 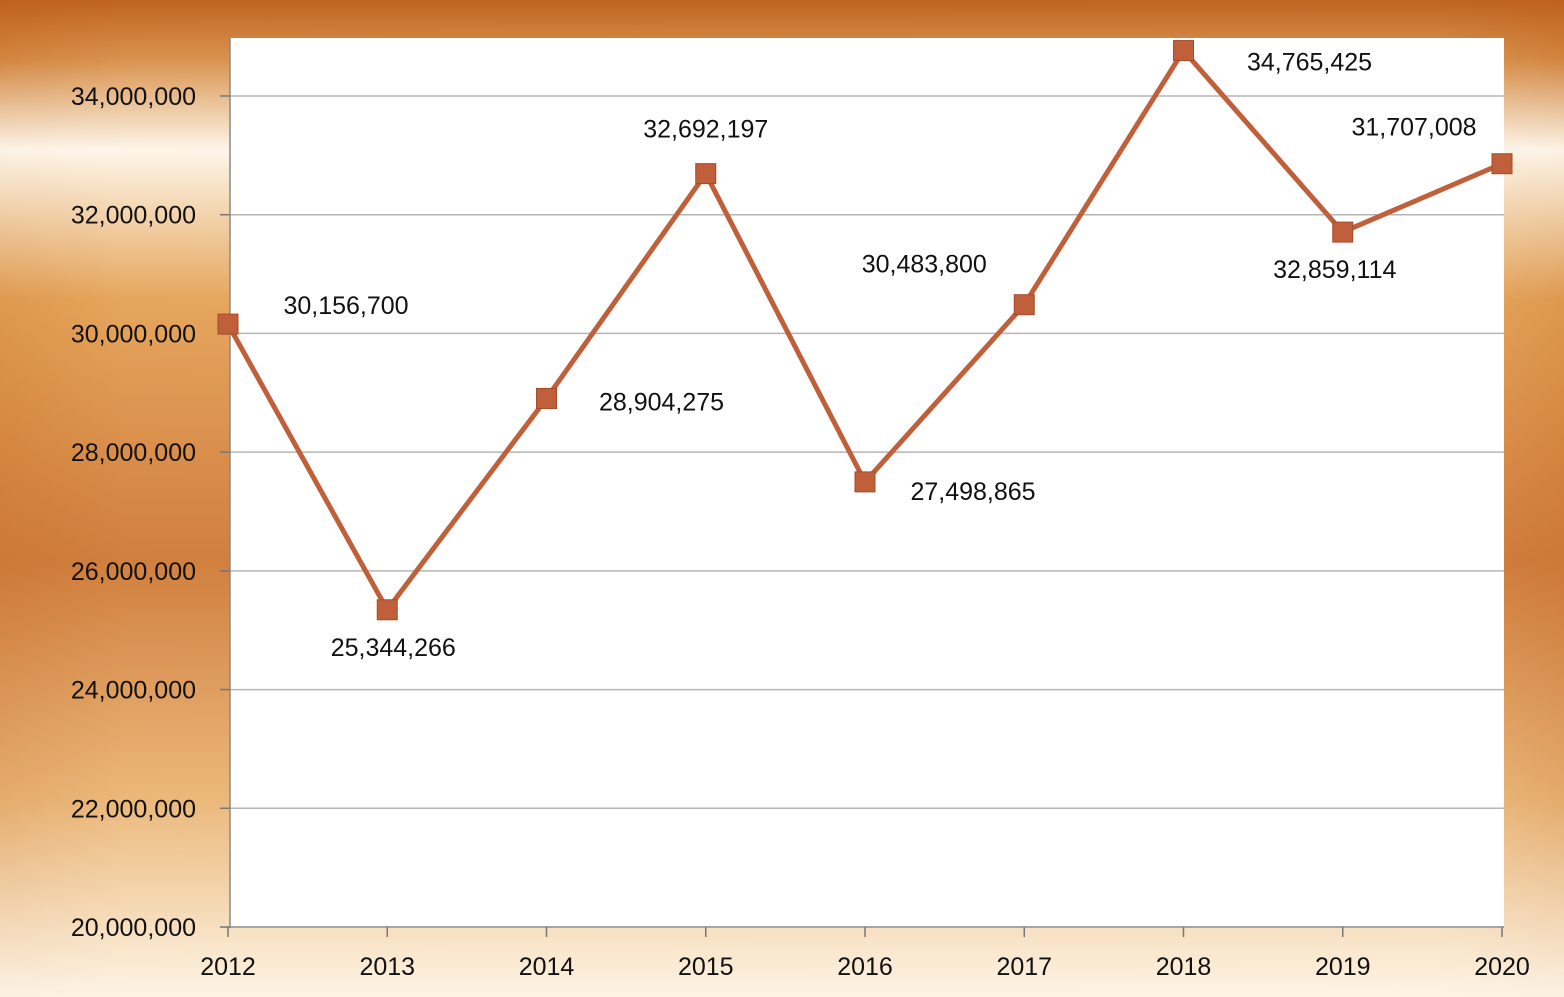 I want to click on data-label-2013: 25,344,266, so click(x=393, y=648).